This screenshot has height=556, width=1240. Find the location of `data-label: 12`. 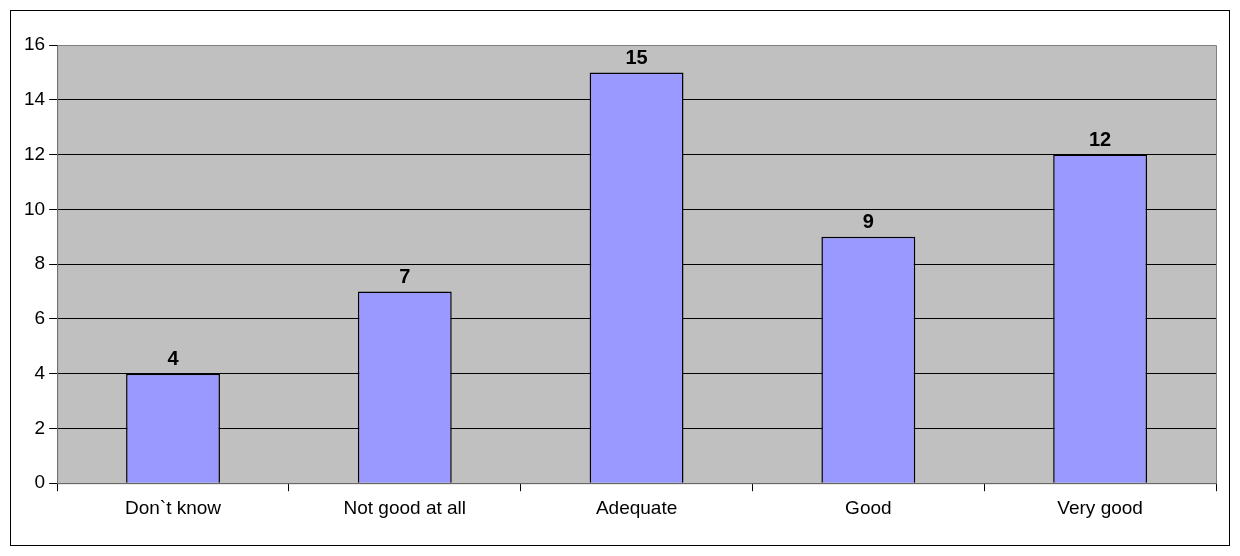

data-label: 12 is located at coordinates (1100, 139).